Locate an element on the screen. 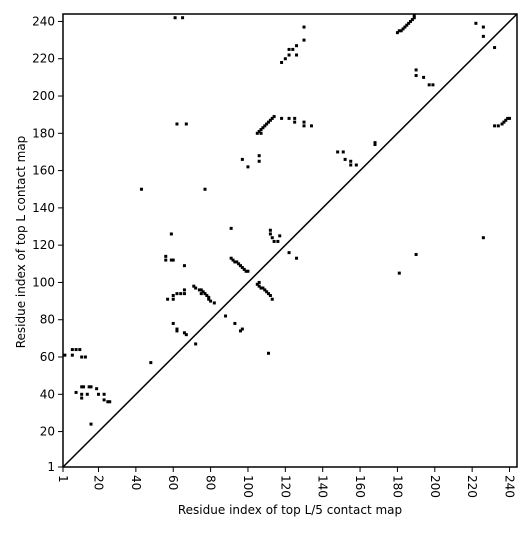 Image resolution: width=531 pixels, height=535 pixels. x-tick-label: 180 is located at coordinates (397, 486).